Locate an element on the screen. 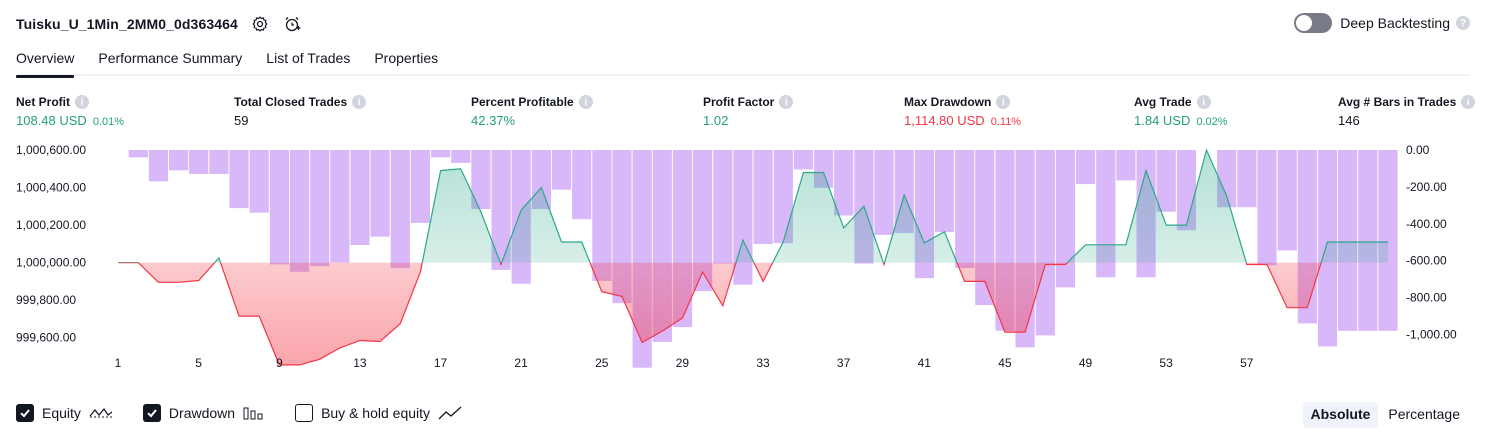 The height and width of the screenshot is (438, 1486). x-tick-label: 29 is located at coordinates (683, 363).